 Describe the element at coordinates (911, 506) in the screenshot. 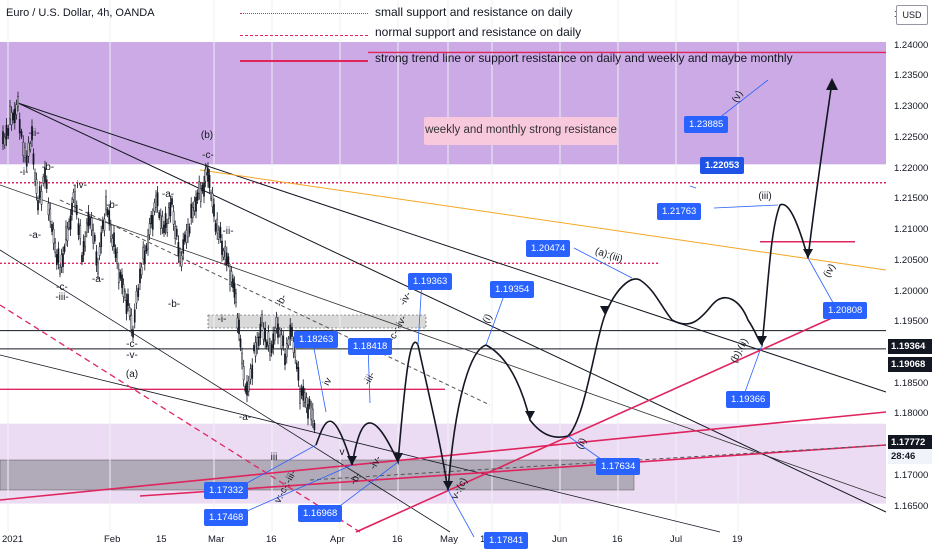

I see `y-tick-label: 1.16500` at that location.